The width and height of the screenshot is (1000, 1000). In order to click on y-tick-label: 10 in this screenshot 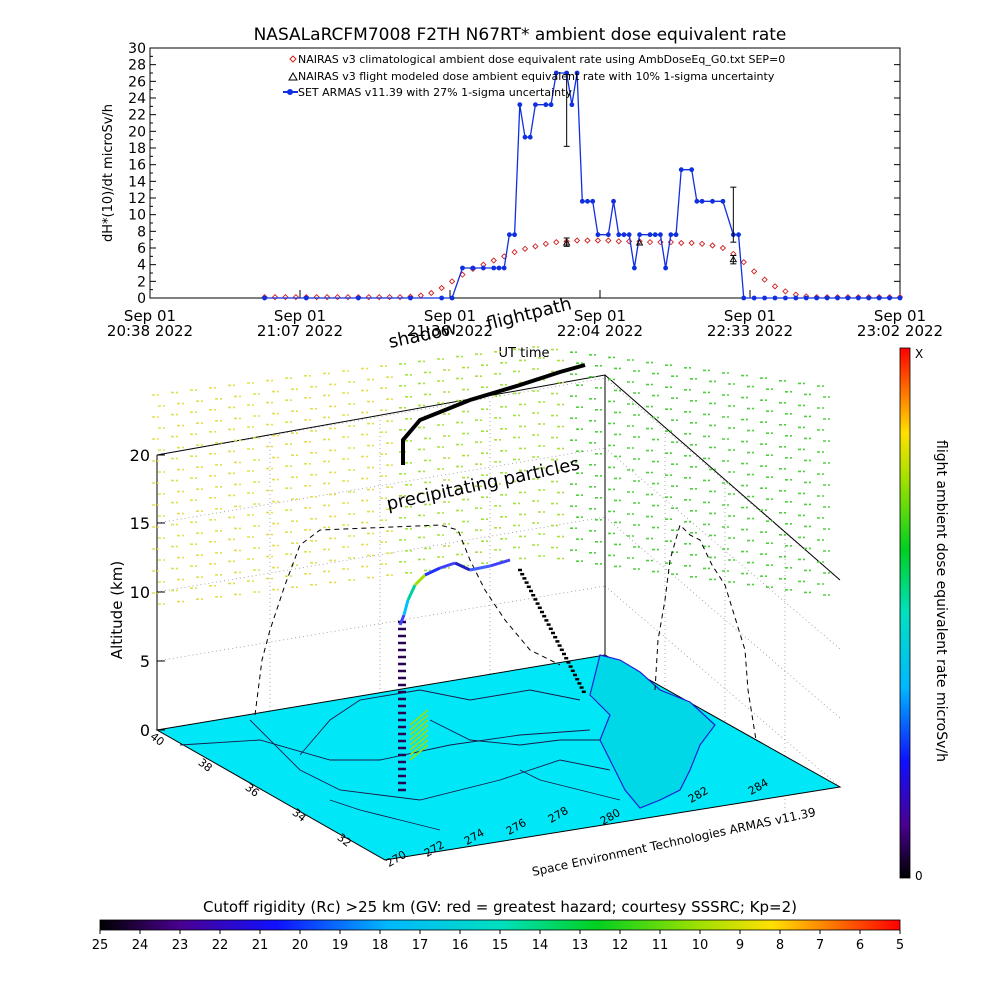, I will do `click(137, 216)`.